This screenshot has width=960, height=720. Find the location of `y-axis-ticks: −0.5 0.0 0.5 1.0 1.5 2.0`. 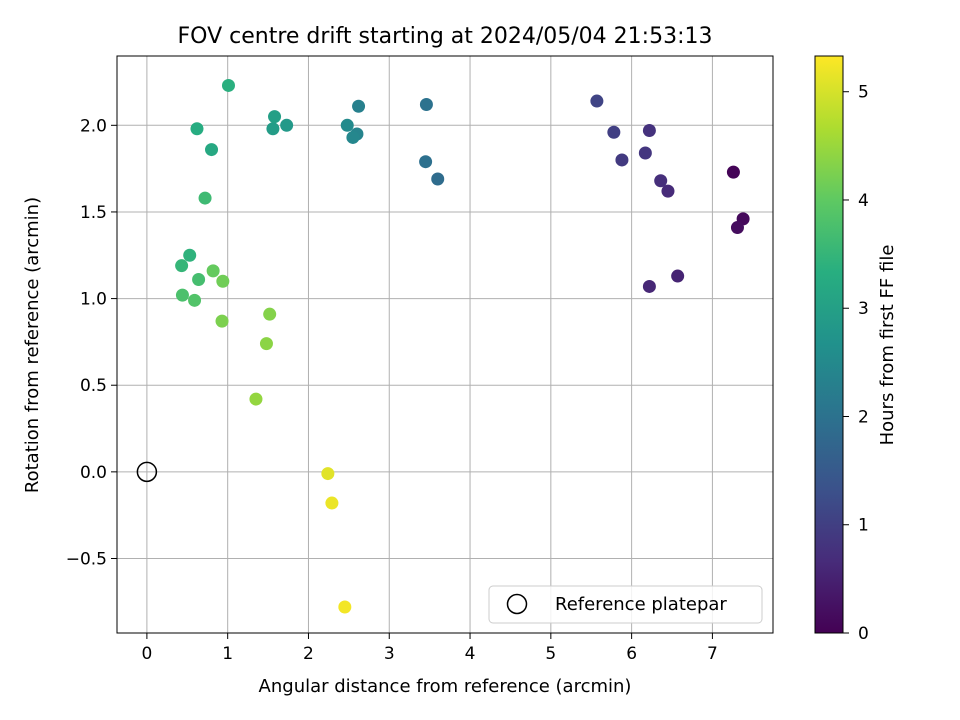

y-axis-ticks: −0.5 0.0 0.5 1.0 1.5 2.0 is located at coordinates (91, 342).